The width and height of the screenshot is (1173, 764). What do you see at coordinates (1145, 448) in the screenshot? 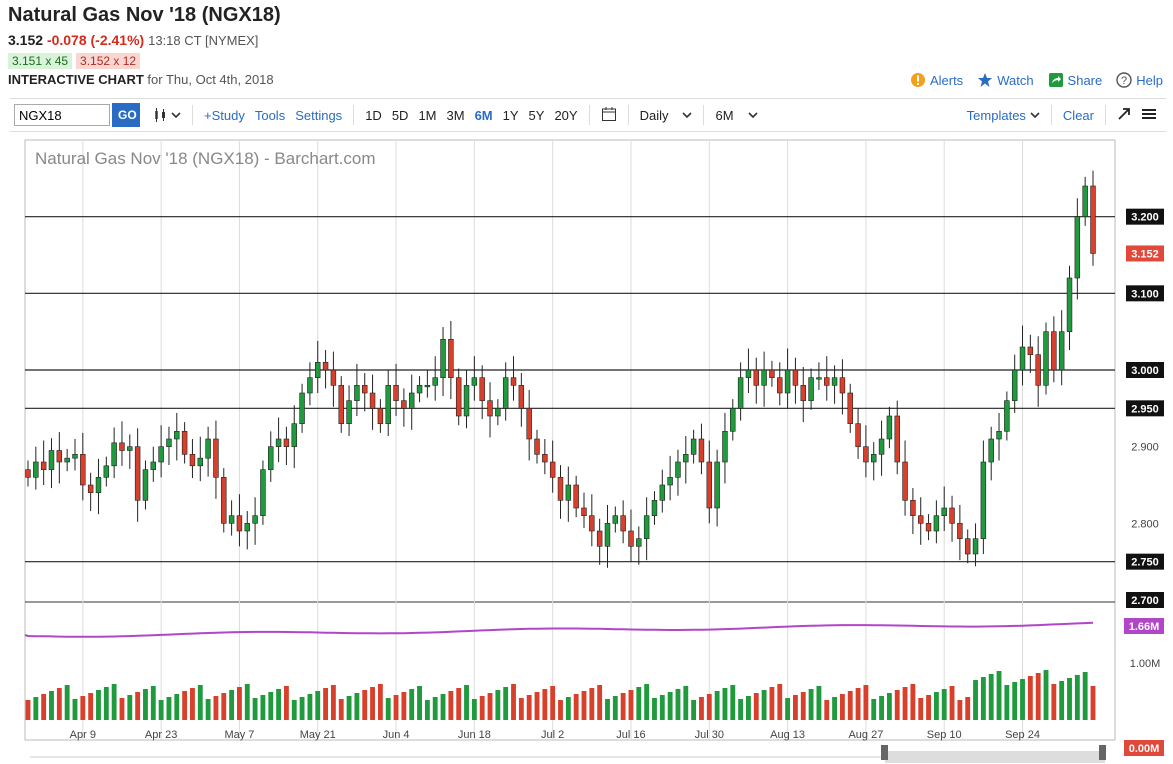
I see `price-tick-label: 2.900` at bounding box center [1145, 448].